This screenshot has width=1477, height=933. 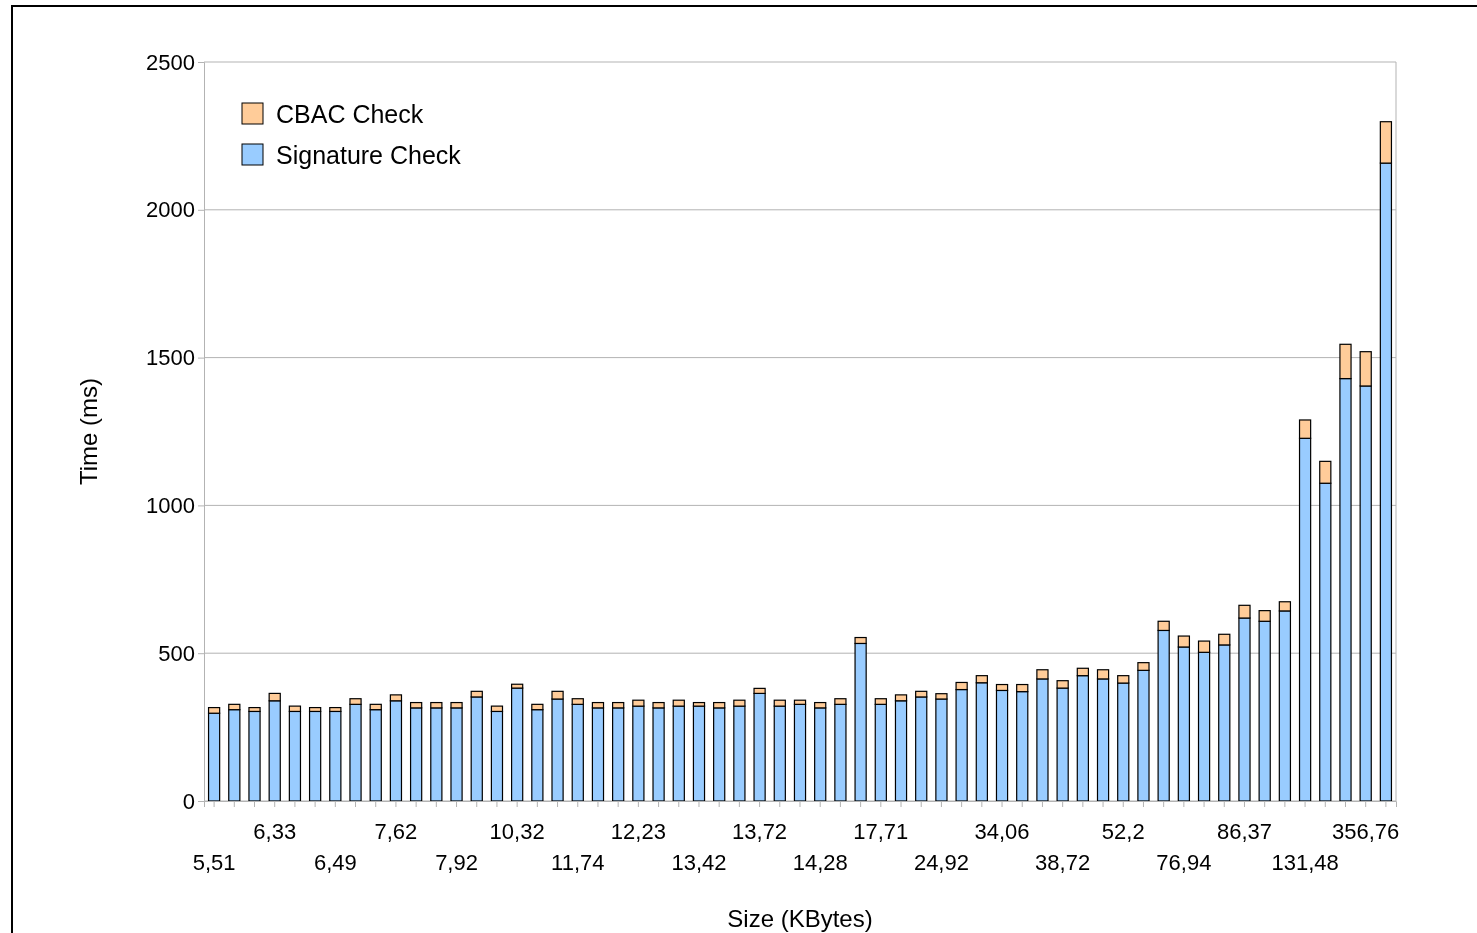 What do you see at coordinates (1184, 862) in the screenshot?
I see `x-tick-label: 76,94` at bounding box center [1184, 862].